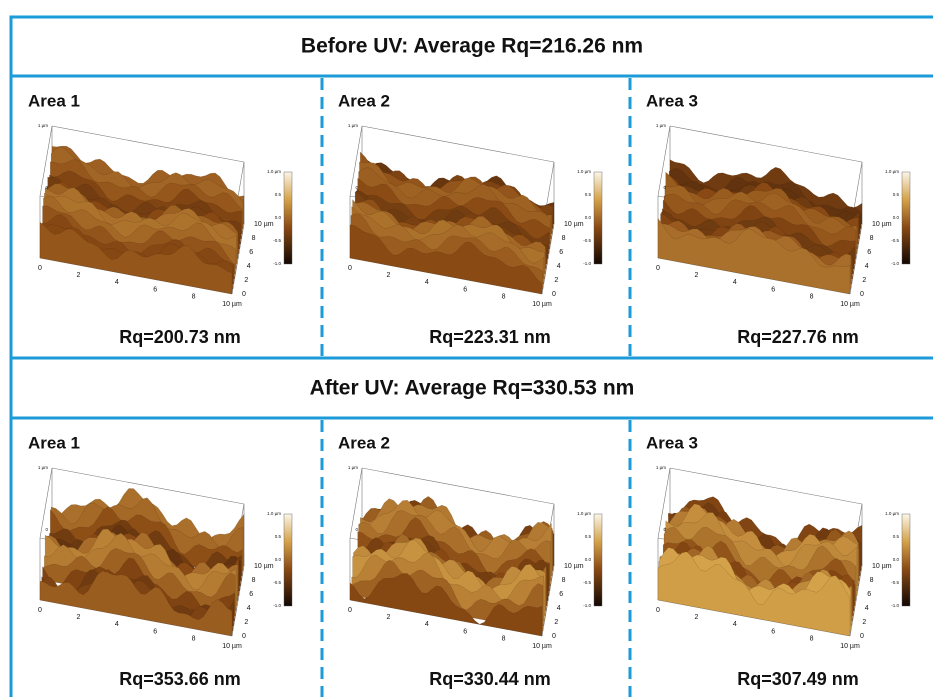 The image size is (933, 697). Describe the element at coordinates (798, 337) in the screenshot. I see `rq-label: Rq=227.76 nm` at that location.